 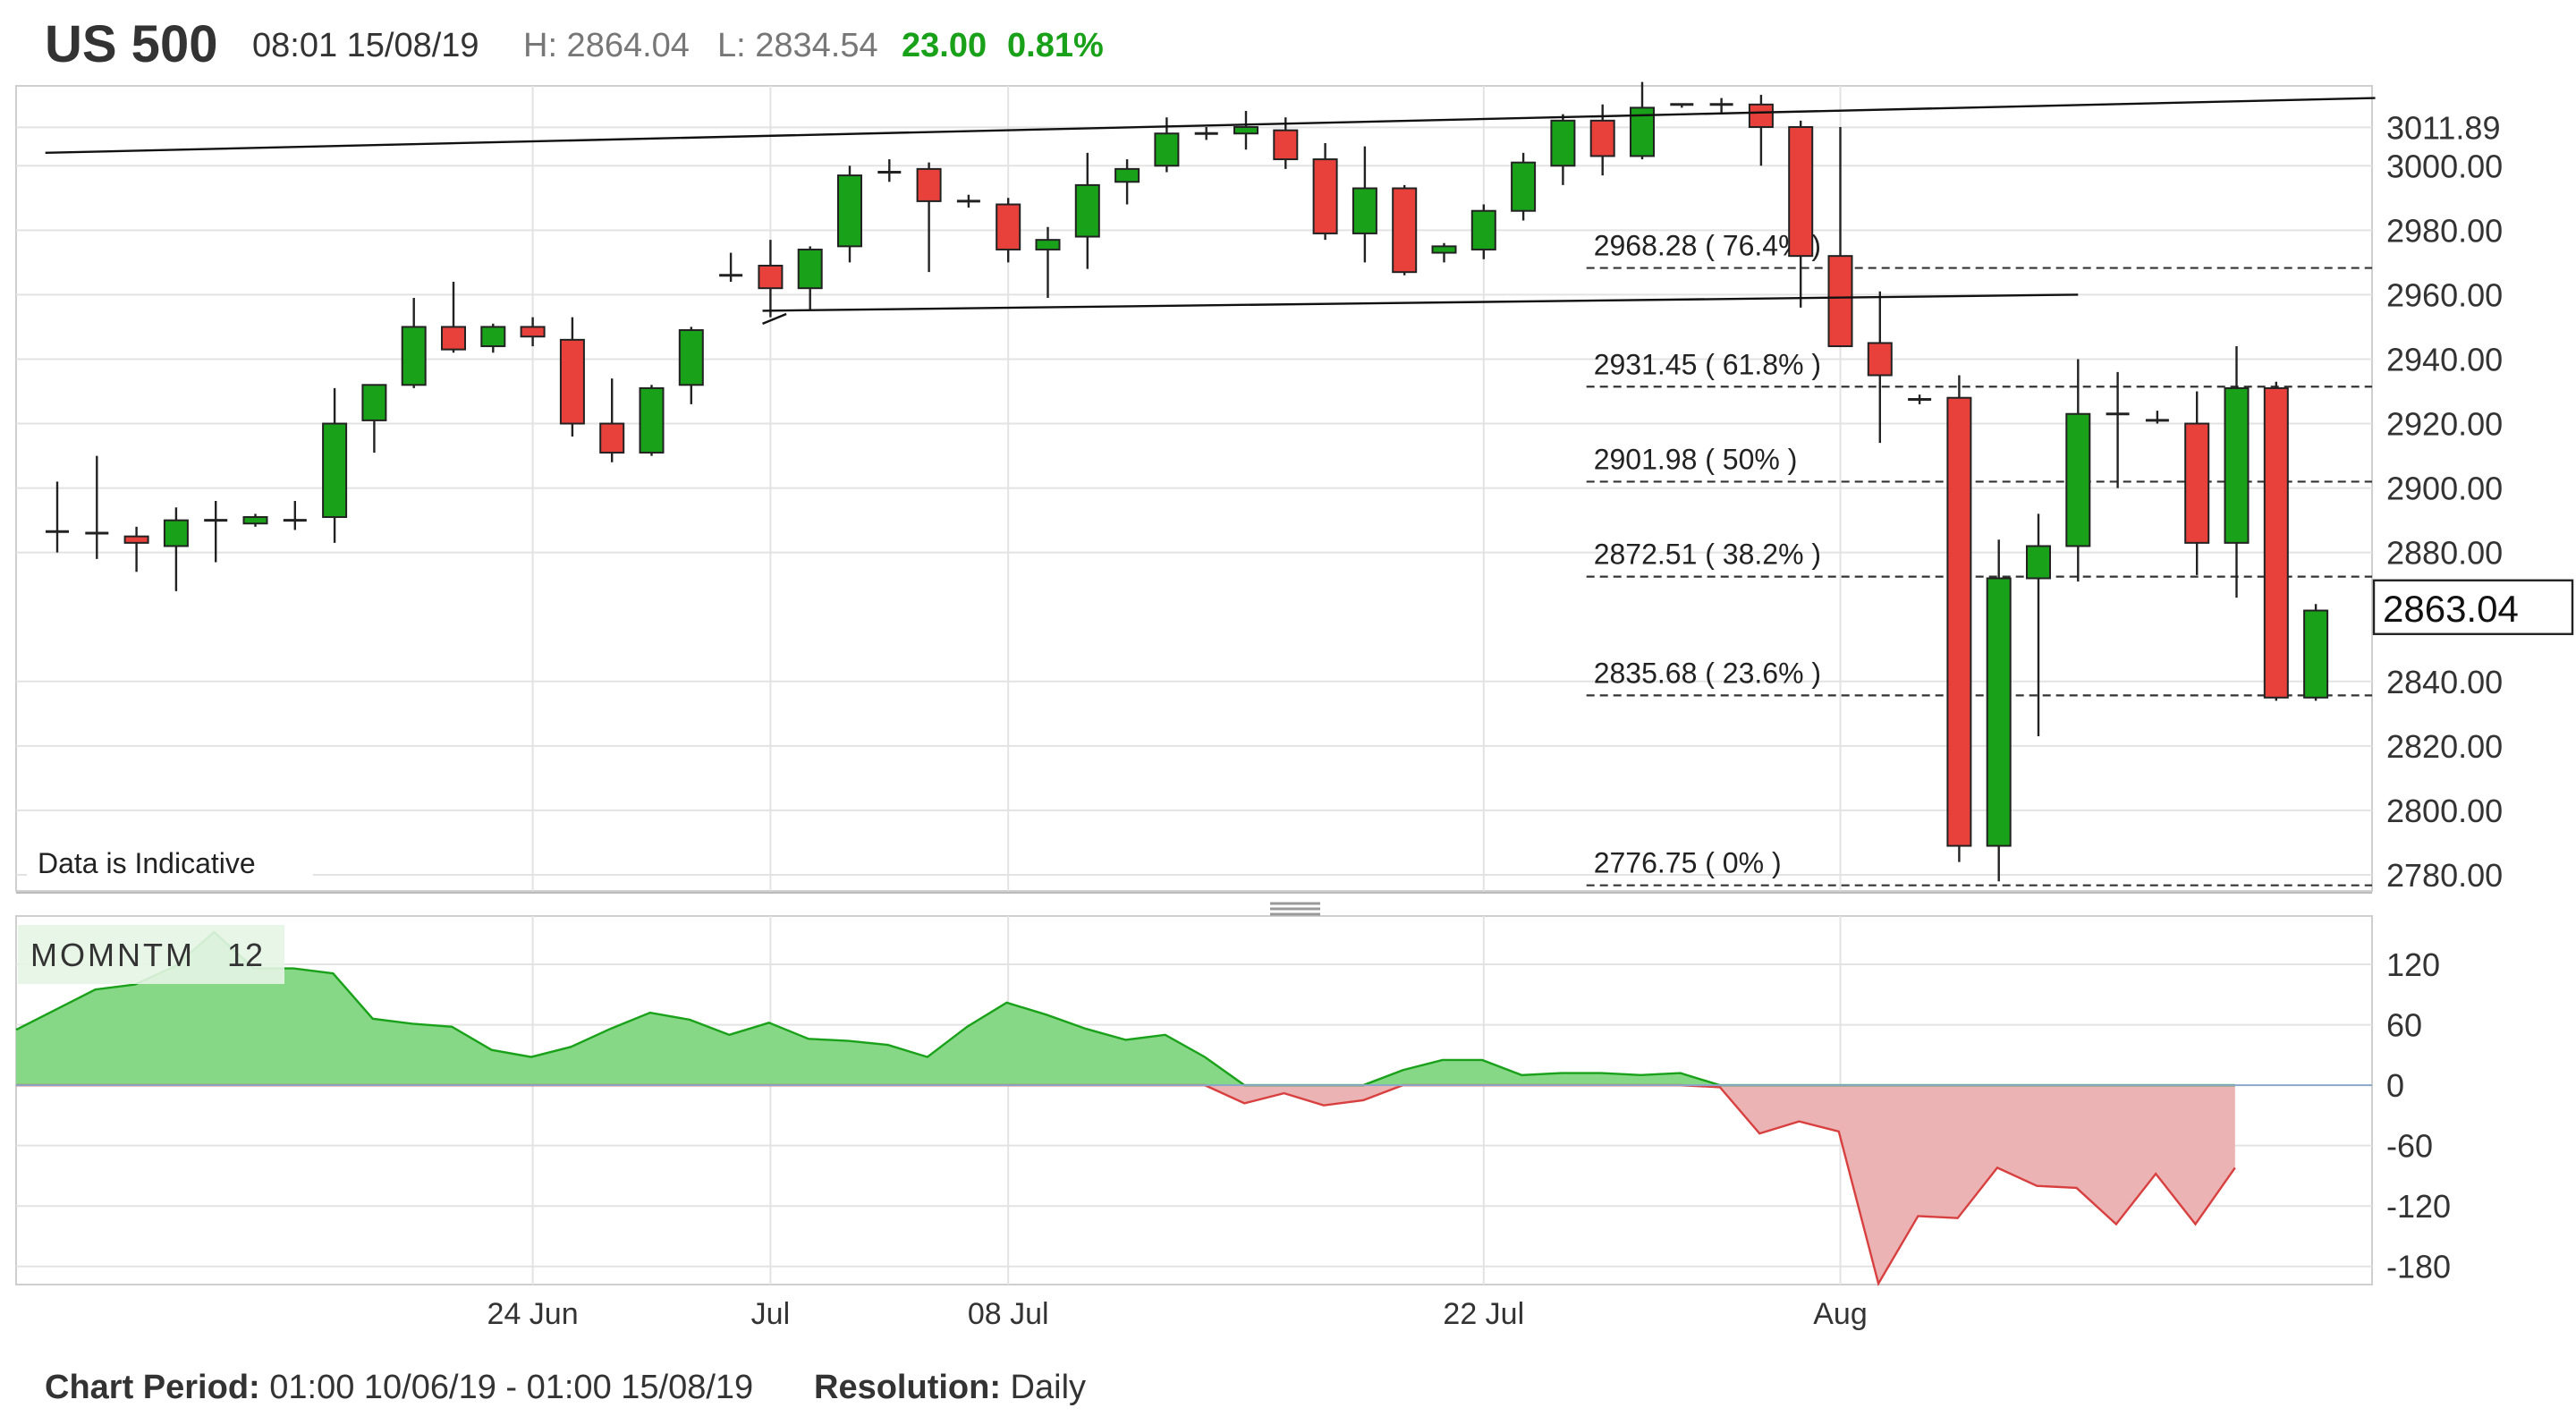 What do you see at coordinates (2444, 166) in the screenshot?
I see `price-axis-tick-label: 3000.00` at bounding box center [2444, 166].